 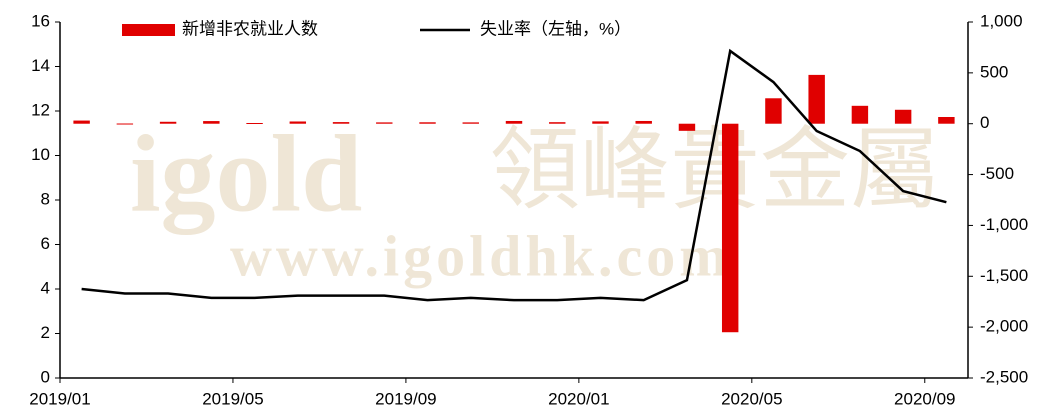 I want to click on y2-tick-label: 0, so click(x=984, y=122).